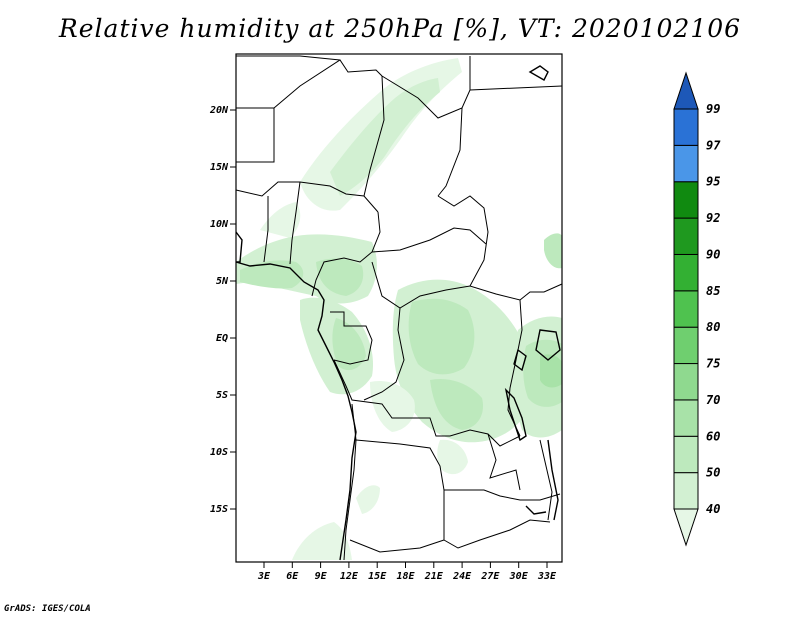 The width and height of the screenshot is (800, 618). What do you see at coordinates (713, 364) in the screenshot?
I see `colorbar-label: 75` at bounding box center [713, 364].